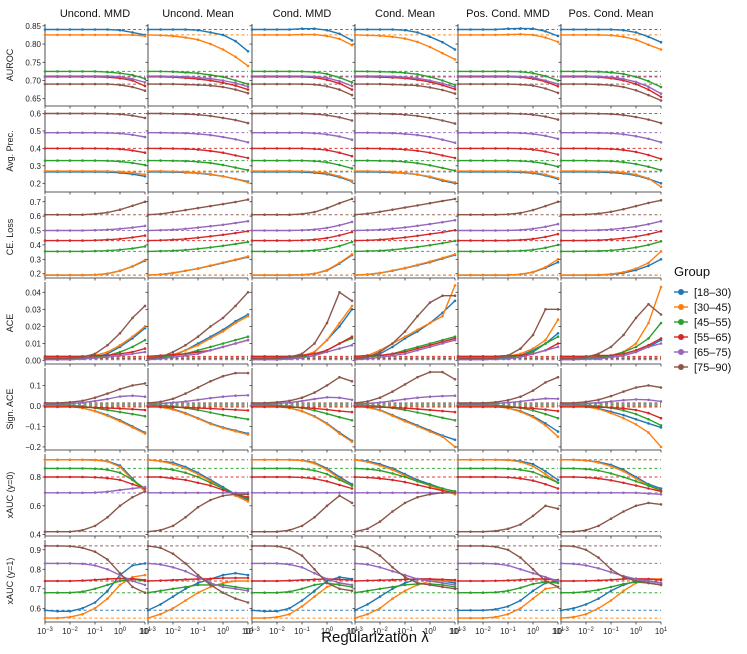 This screenshot has height=654, width=747. What do you see at coordinates (636, 631) in the screenshot?
I see `x-tick-label: 100` at bounding box center [636, 631].